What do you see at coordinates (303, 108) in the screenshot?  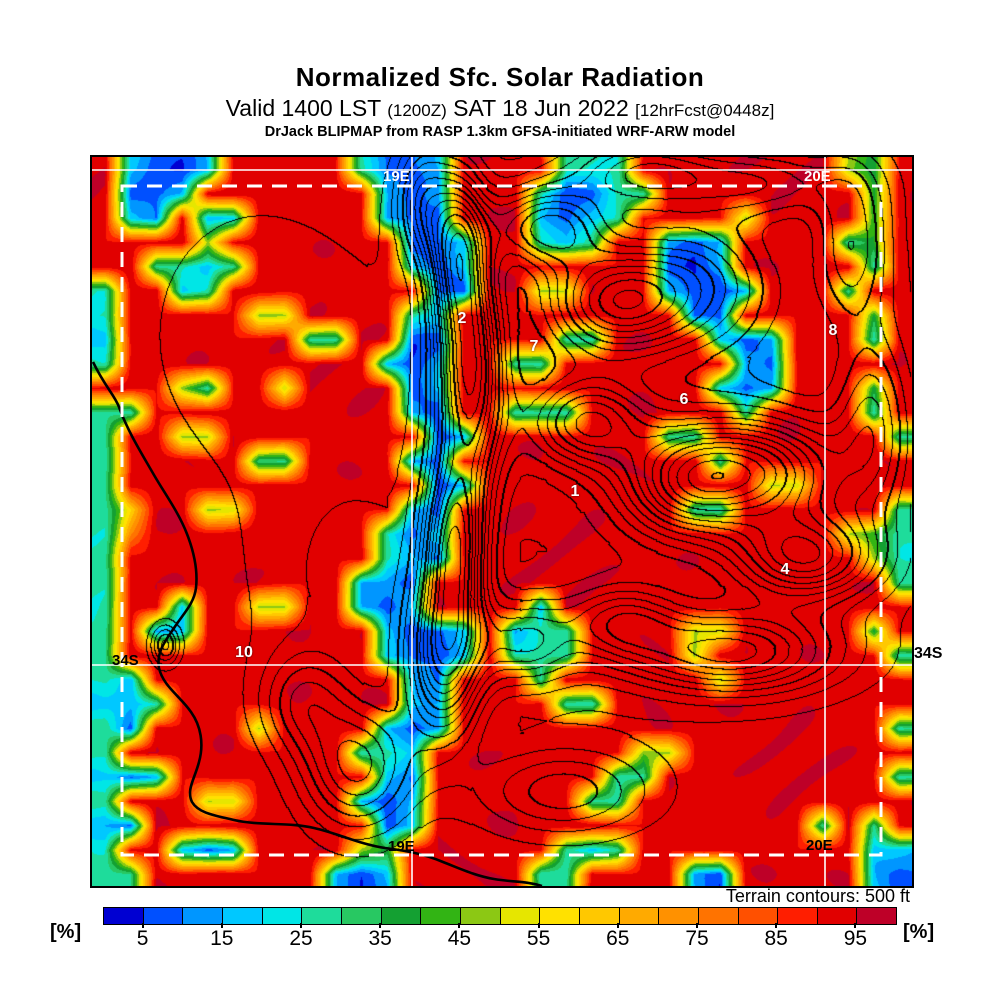 I see `valid-time: Valid 1400 LST` at bounding box center [303, 108].